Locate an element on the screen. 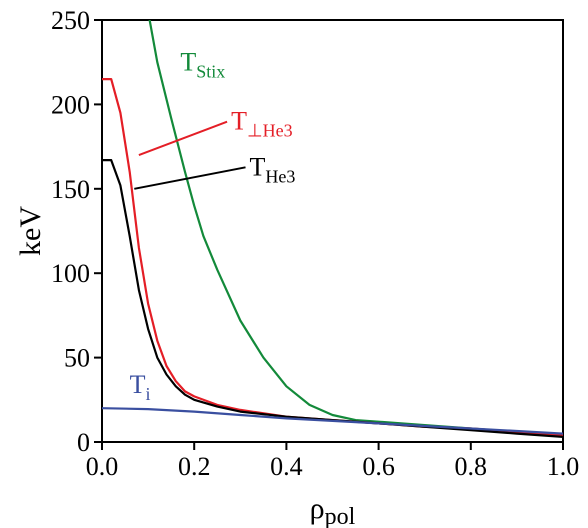 The image size is (588, 528). x-tick-label: 1.0 is located at coordinates (563, 466).